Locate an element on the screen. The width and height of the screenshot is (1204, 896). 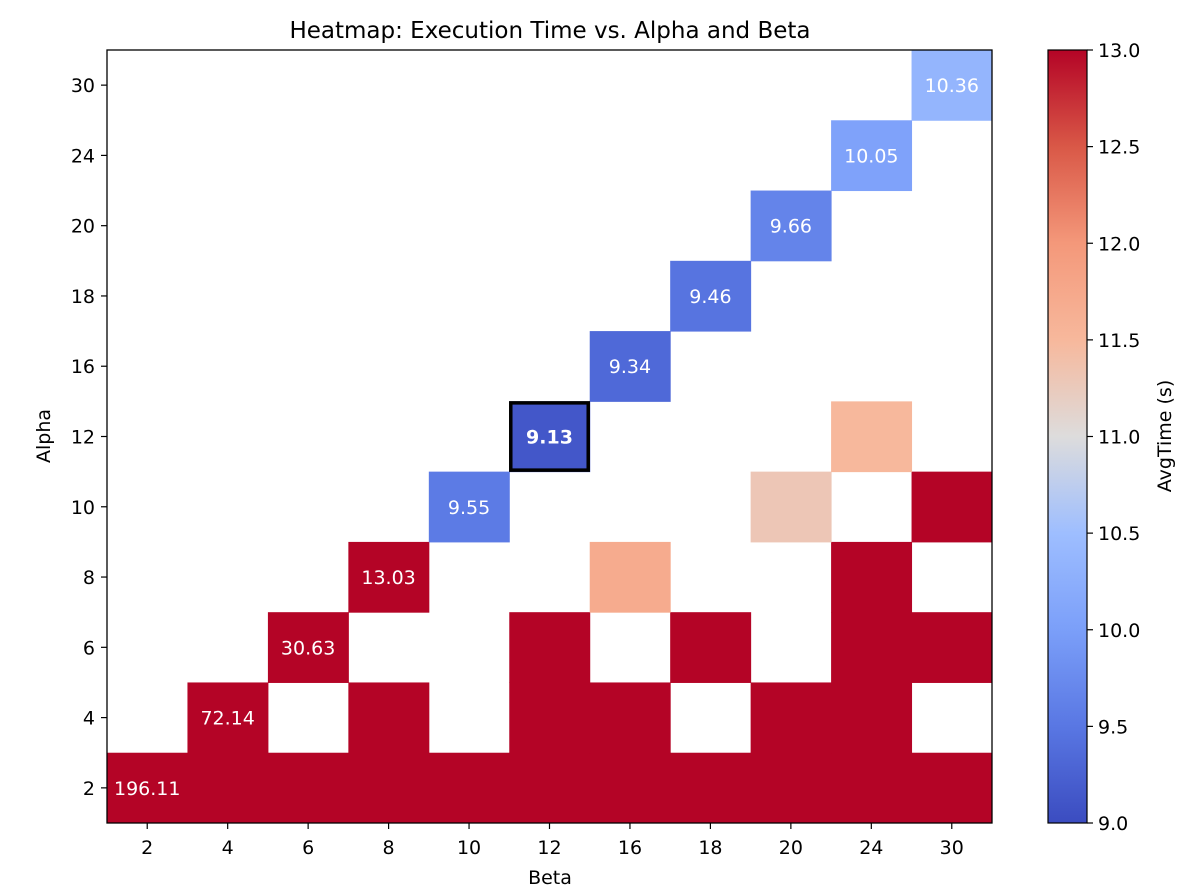
x-tick-label: 30 is located at coordinates (952, 848).